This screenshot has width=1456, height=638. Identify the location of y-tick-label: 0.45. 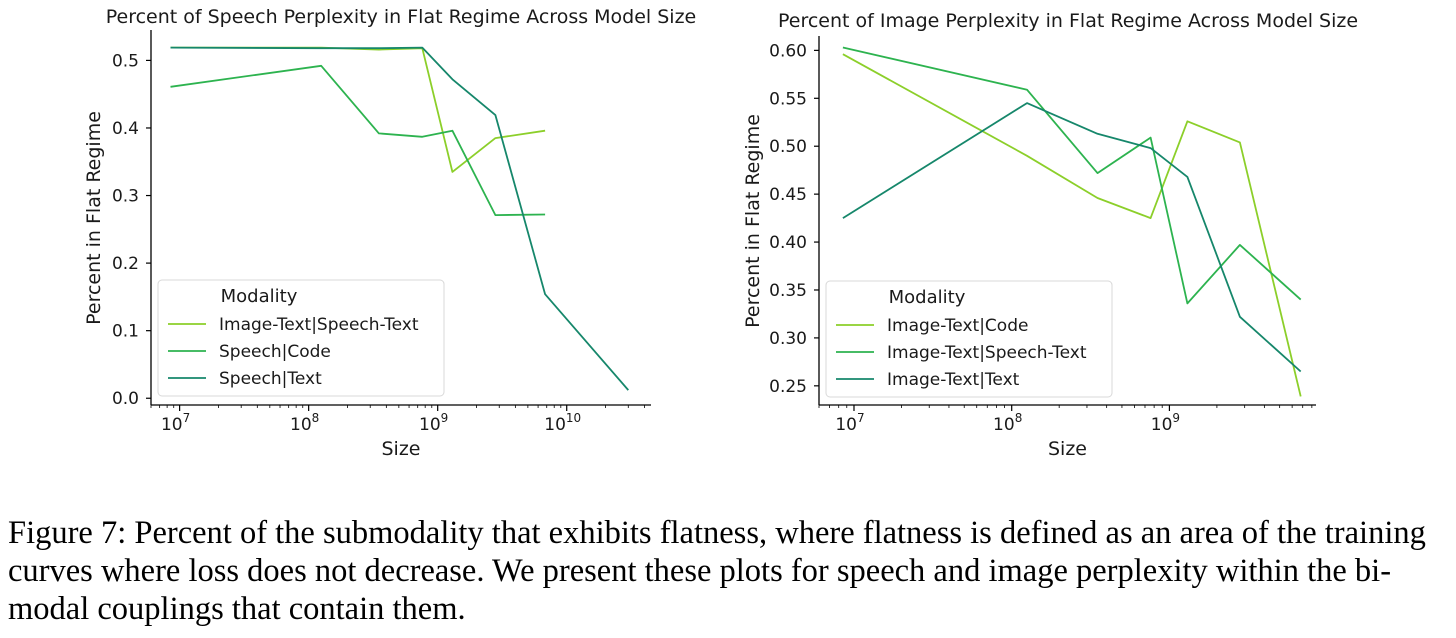
(788, 195).